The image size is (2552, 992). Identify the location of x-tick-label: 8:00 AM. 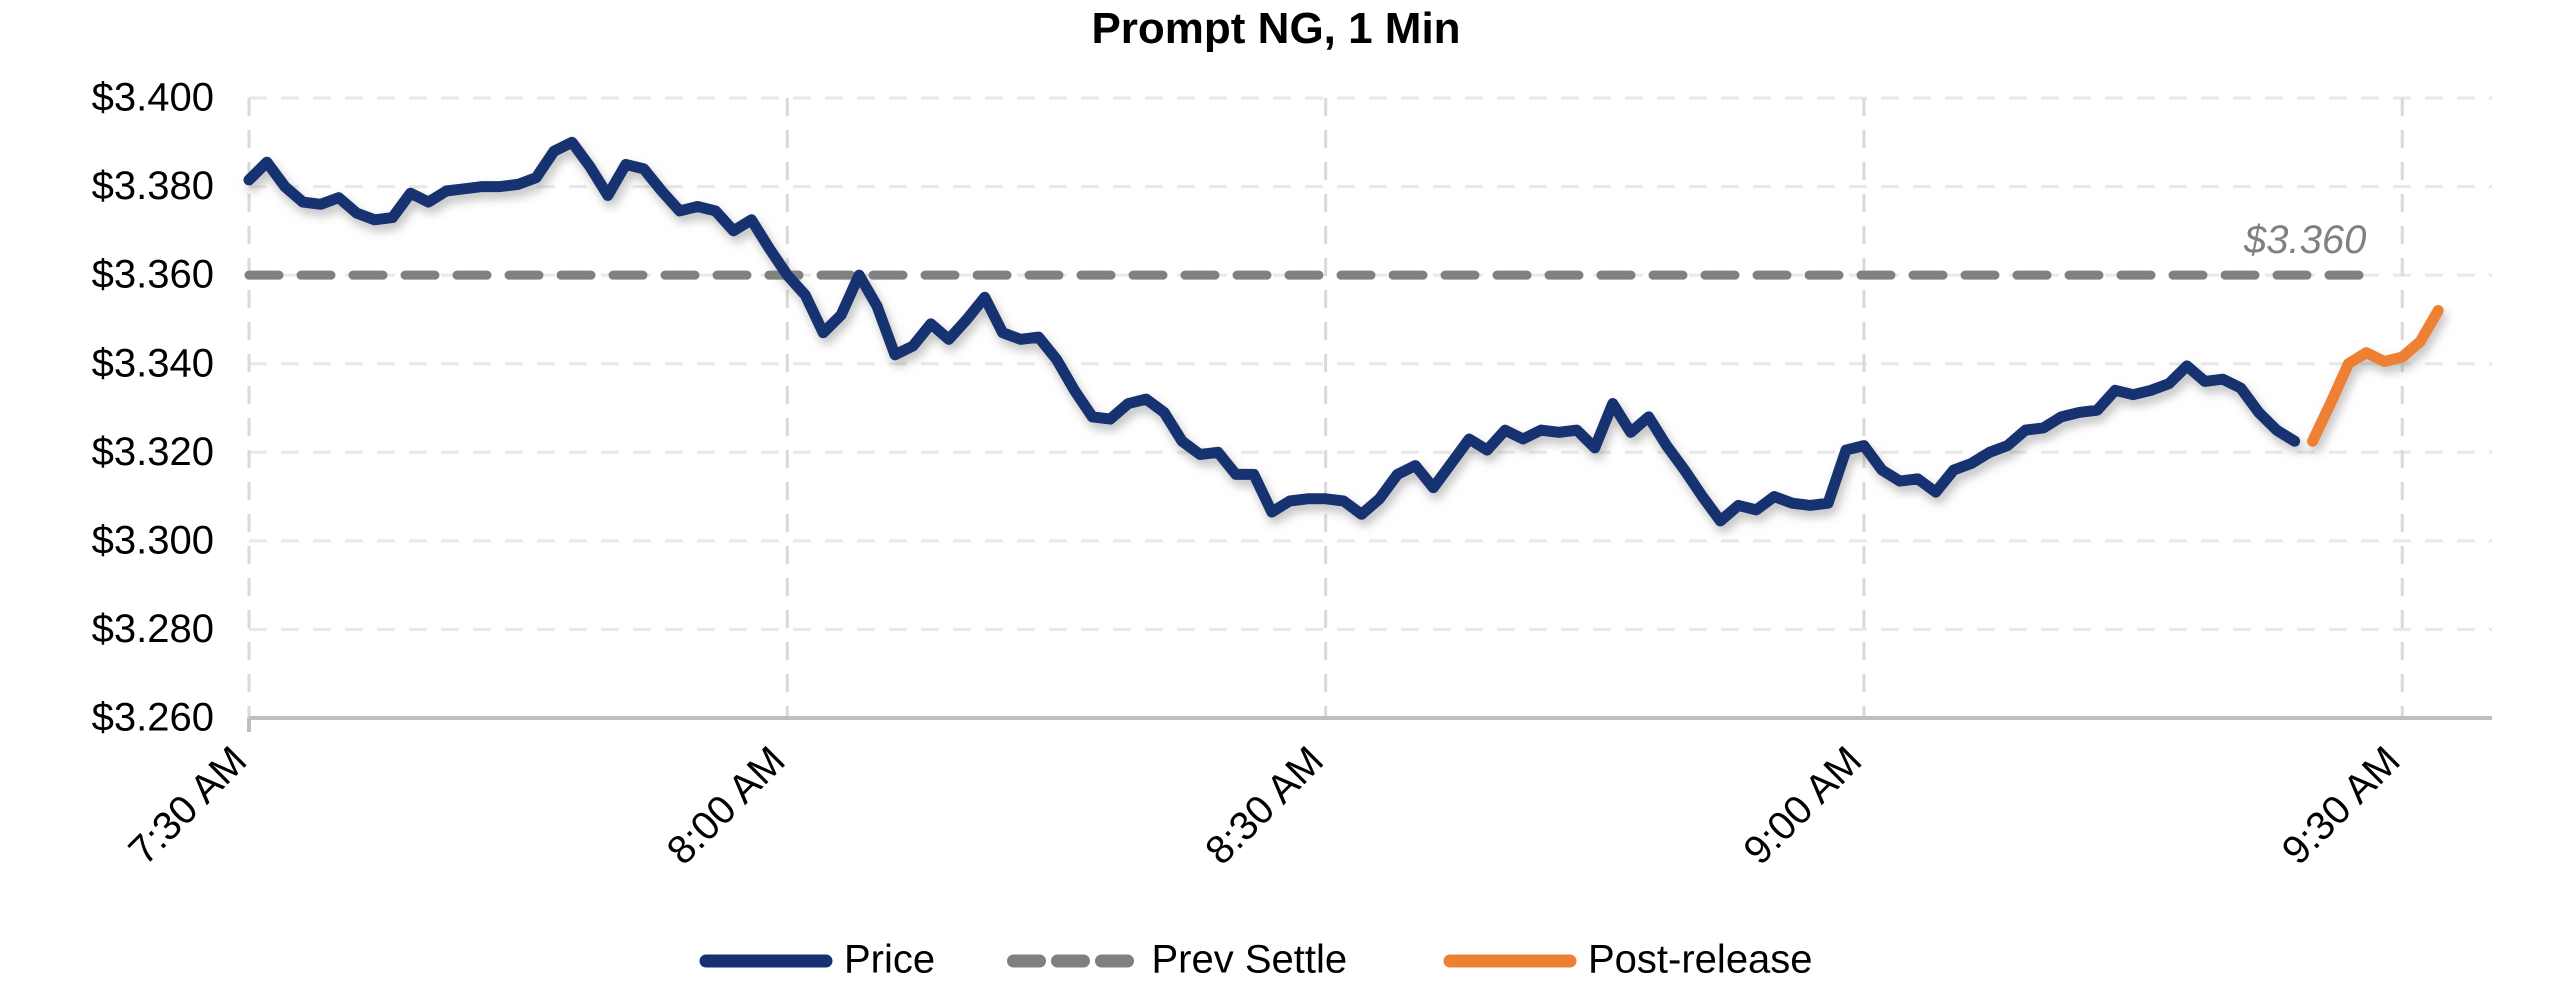
(726, 805).